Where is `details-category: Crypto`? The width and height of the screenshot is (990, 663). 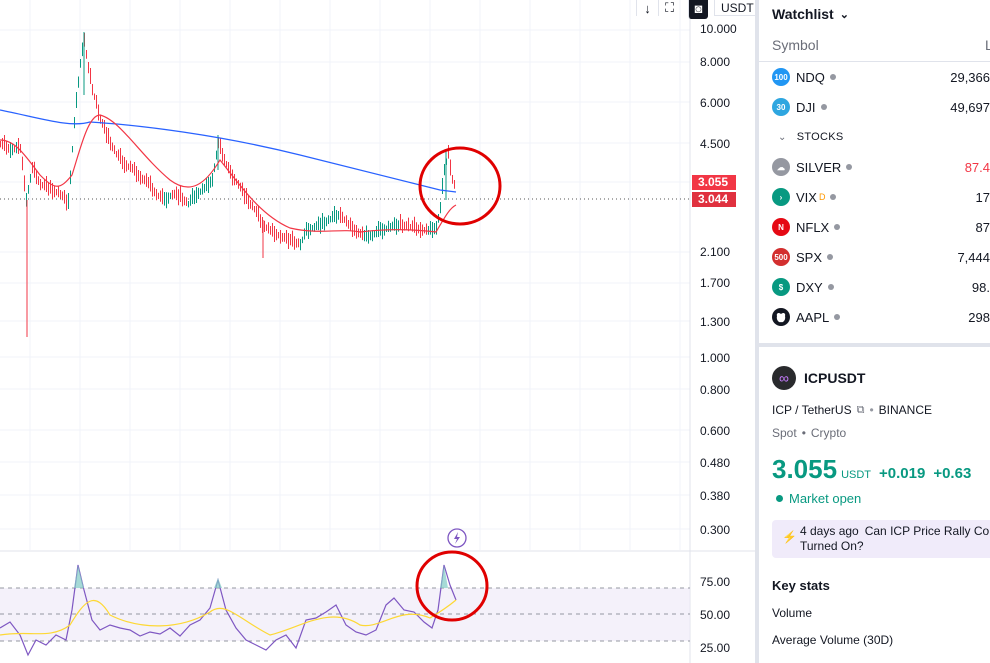
details-category: Crypto is located at coordinates (828, 433).